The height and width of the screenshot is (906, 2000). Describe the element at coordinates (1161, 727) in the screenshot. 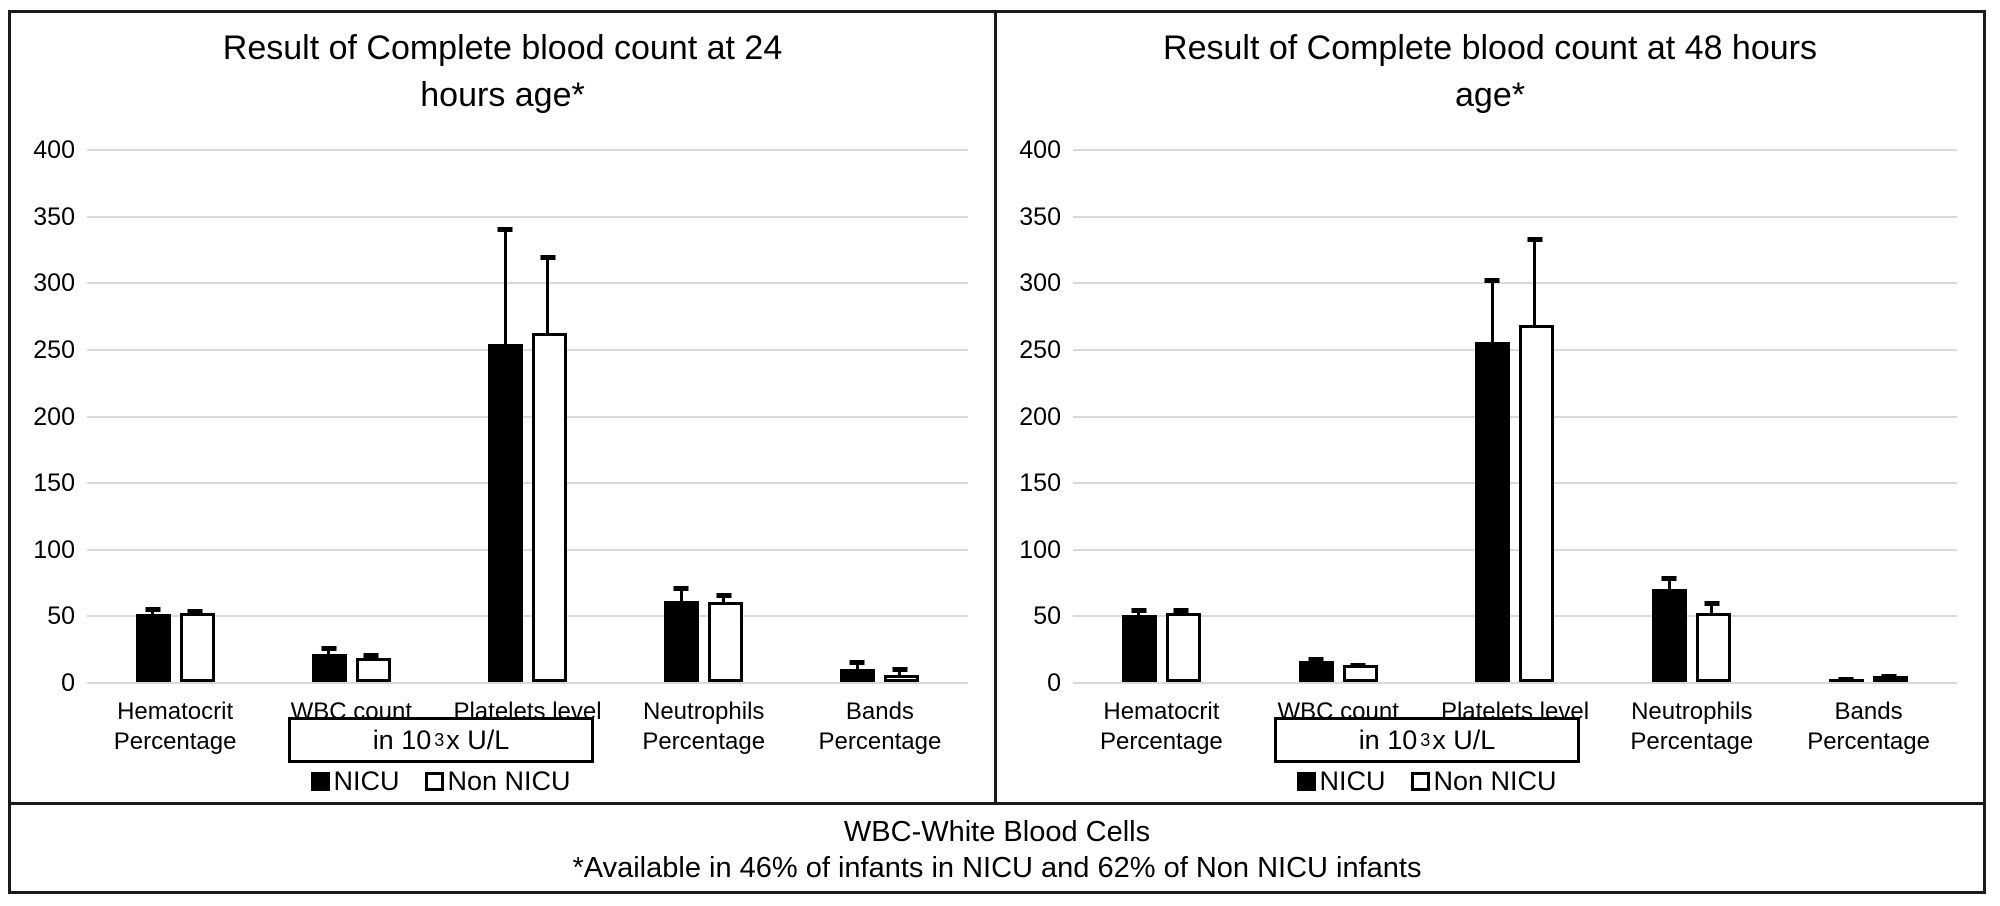

I see `category-label: Hematocrit Percentage` at that location.